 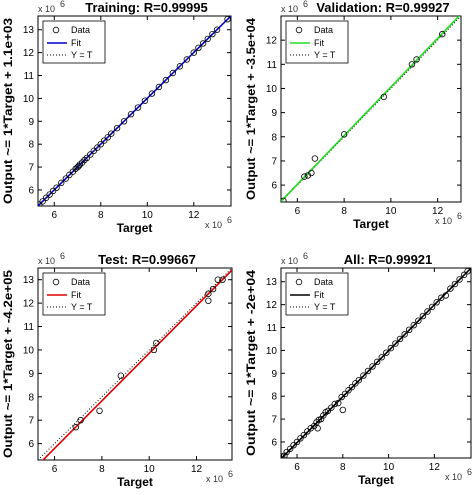 What do you see at coordinates (8, 111) in the screenshot?
I see `y-axis-label: Output ~= 1*Target + 1.1e+03` at bounding box center [8, 111].